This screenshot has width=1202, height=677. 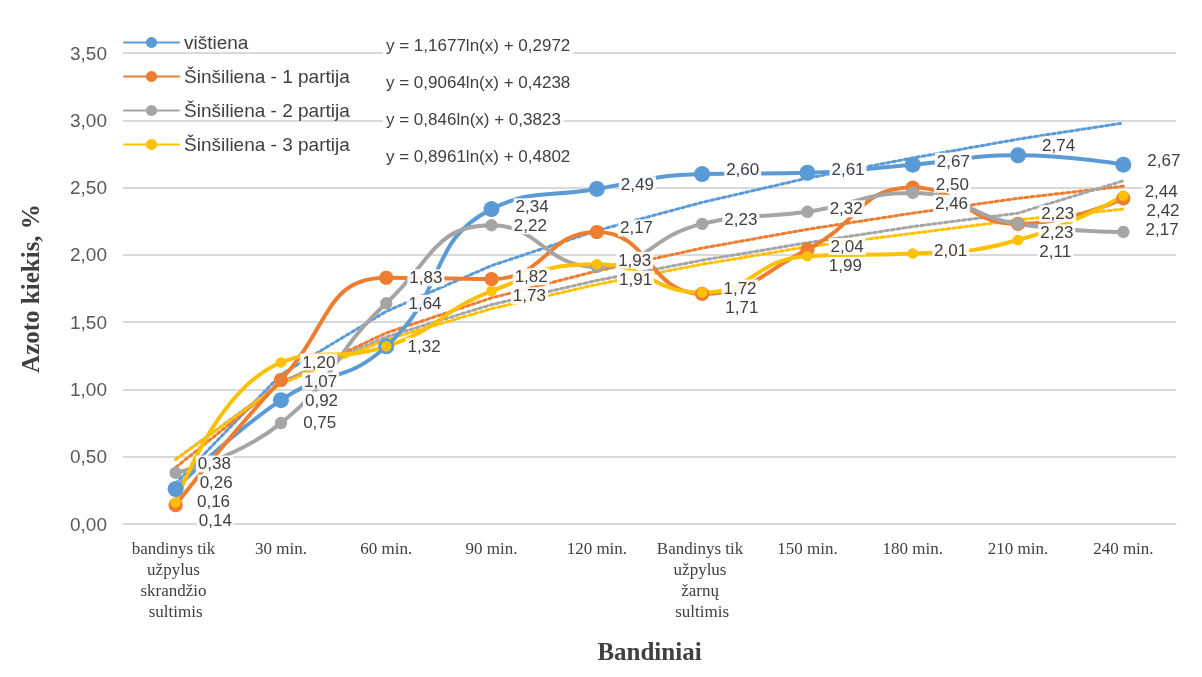 What do you see at coordinates (175, 580) in the screenshot?
I see `x-tick-label: bandinys tik užpylus skrandžio sultimis` at bounding box center [175, 580].